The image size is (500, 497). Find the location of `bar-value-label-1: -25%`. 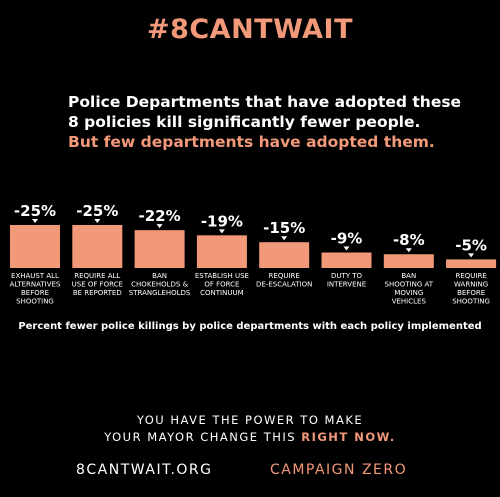

bar-value-label-1: -25% is located at coordinates (35, 211).